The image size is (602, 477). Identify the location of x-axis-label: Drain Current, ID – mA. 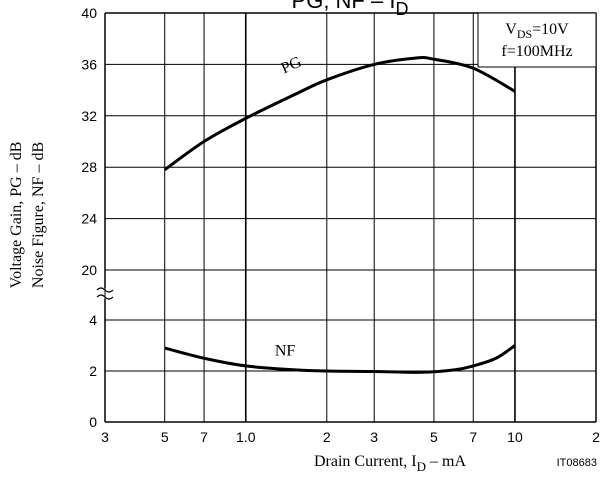
(390, 463).